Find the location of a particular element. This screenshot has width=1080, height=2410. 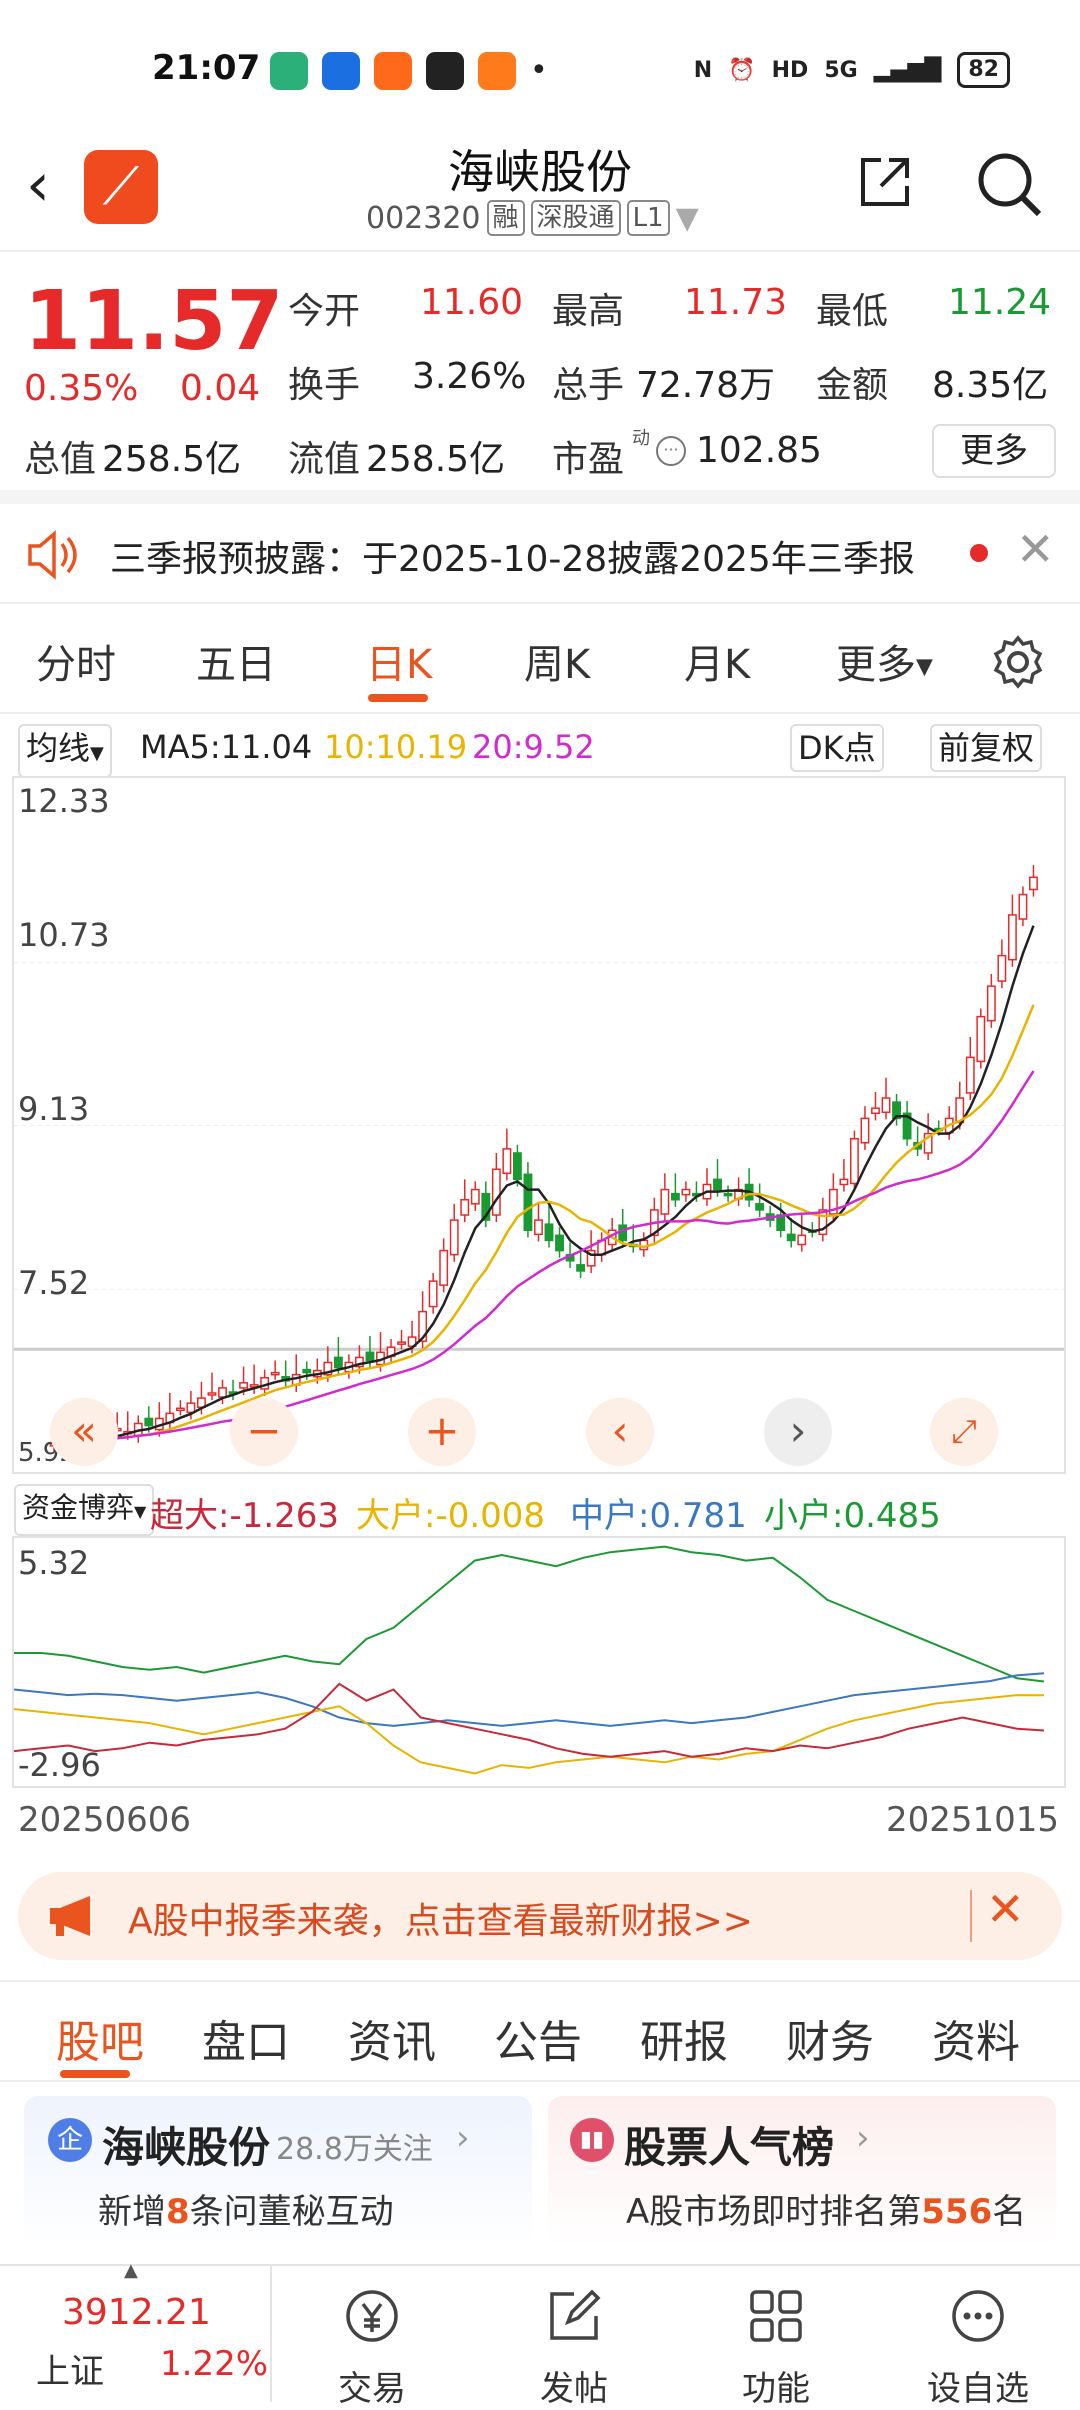

tag-connect: 深股通 is located at coordinates (575, 218).